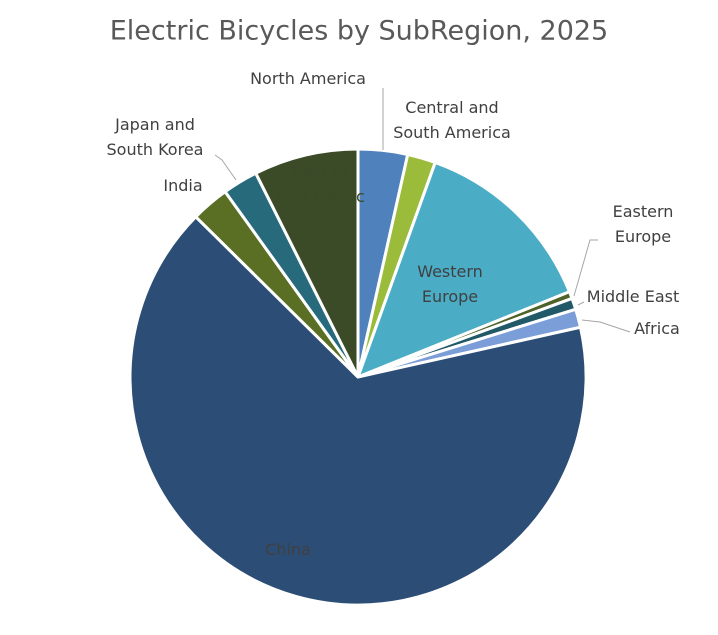 This screenshot has height=635, width=718. I want to click on slice-label: Middle East, so click(633, 296).